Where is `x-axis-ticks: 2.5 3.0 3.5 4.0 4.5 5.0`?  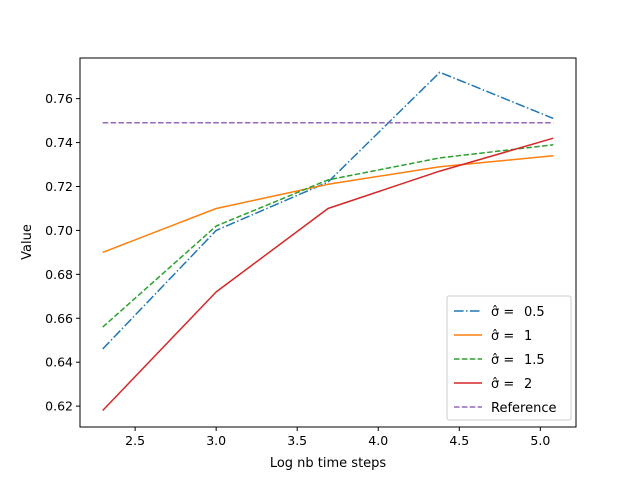 x-axis-ticks: 2.5 3.0 3.5 4.0 4.5 5.0 is located at coordinates (337, 437).